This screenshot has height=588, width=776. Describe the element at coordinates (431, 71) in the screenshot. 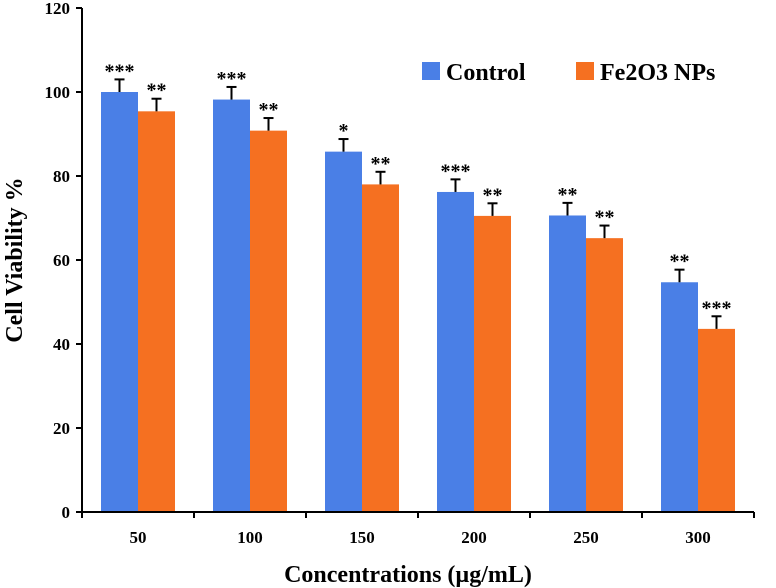

I see `legend-swatch-control` at that location.